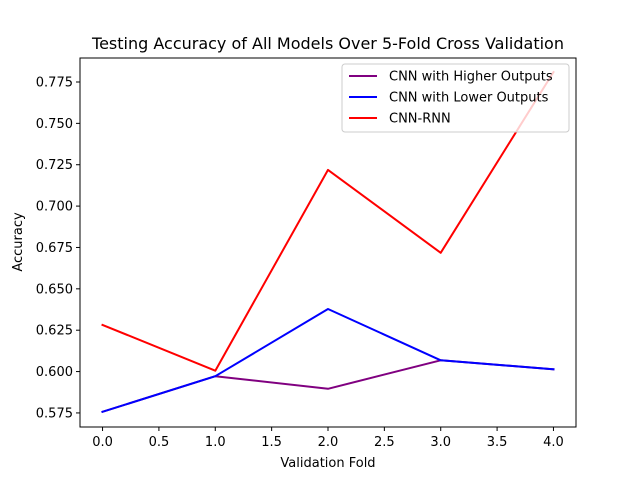 This screenshot has width=640, height=480. Describe the element at coordinates (54, 248) in the screenshot. I see `y-tick-label: 0.675` at that location.